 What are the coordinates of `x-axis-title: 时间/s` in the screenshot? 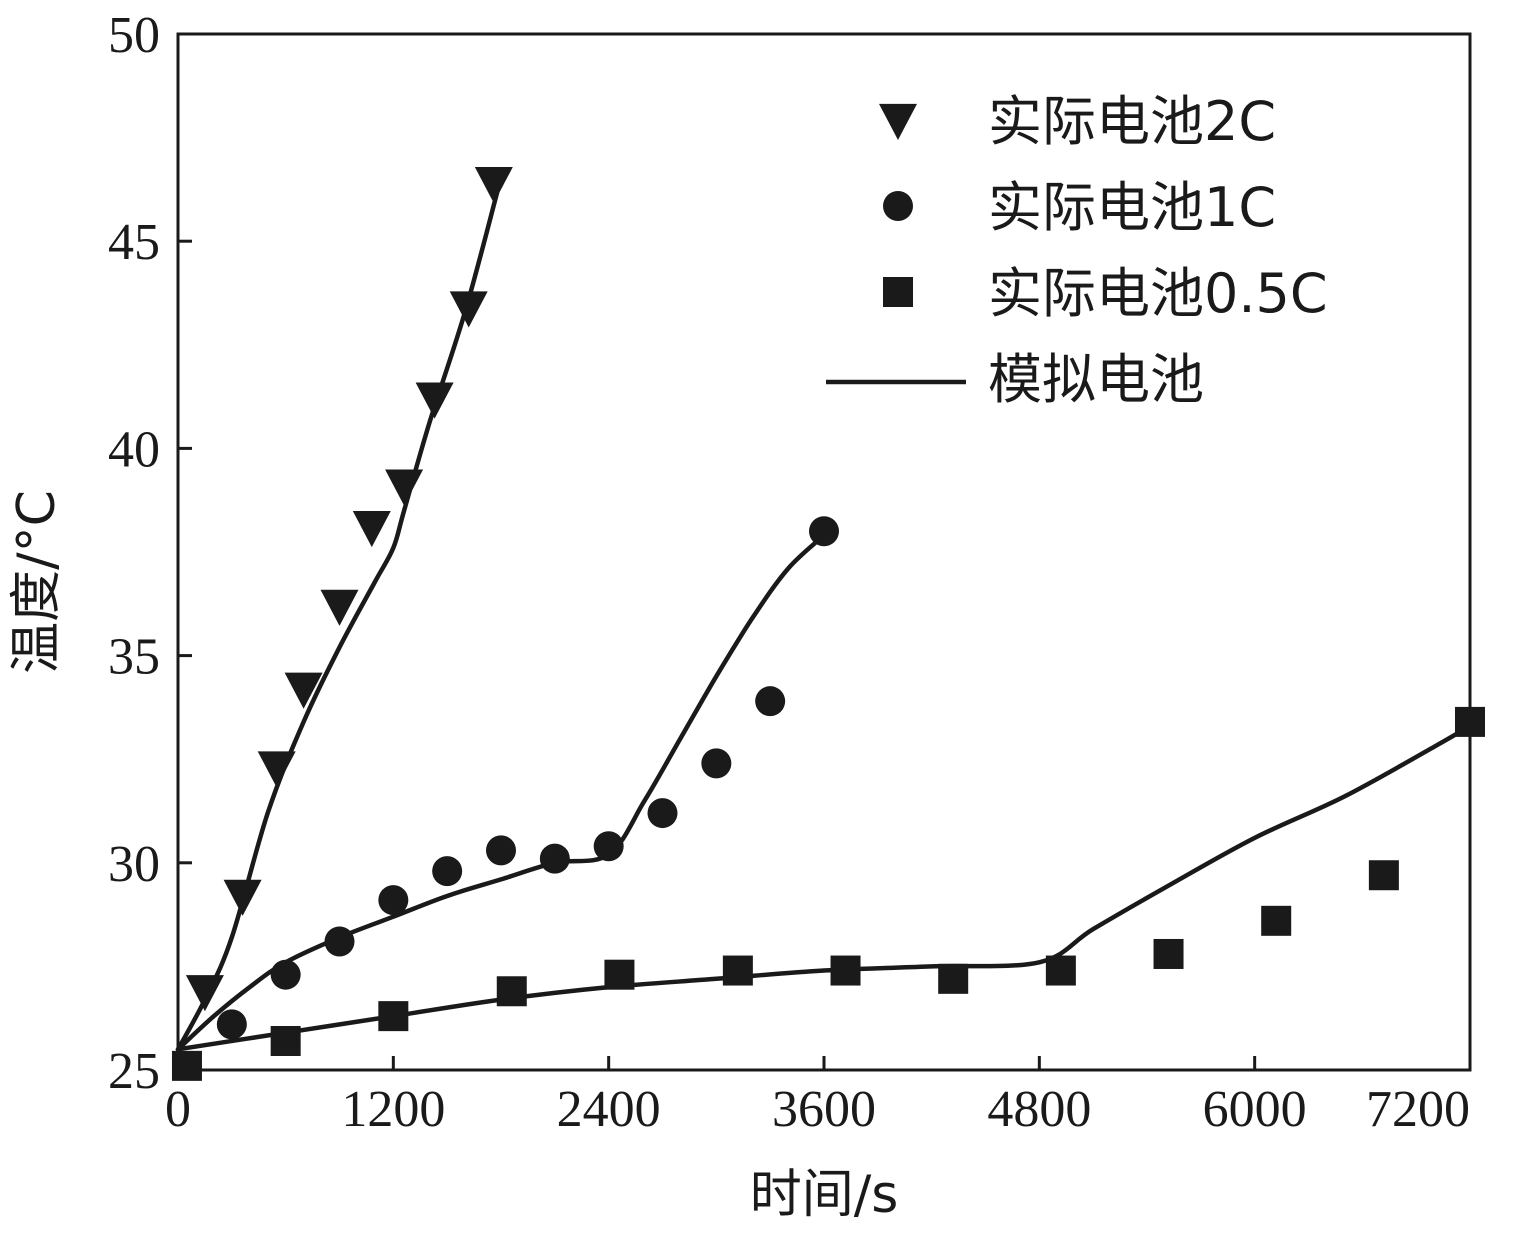 It's located at (824, 1195).